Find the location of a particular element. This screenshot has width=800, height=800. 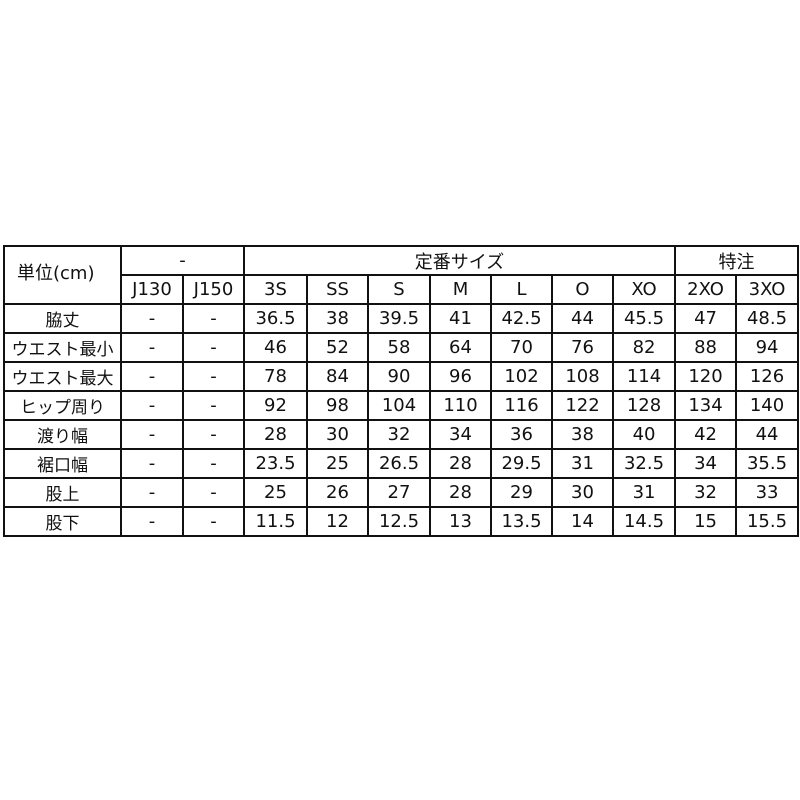

row-label: 脇丈 is located at coordinates (62, 318).